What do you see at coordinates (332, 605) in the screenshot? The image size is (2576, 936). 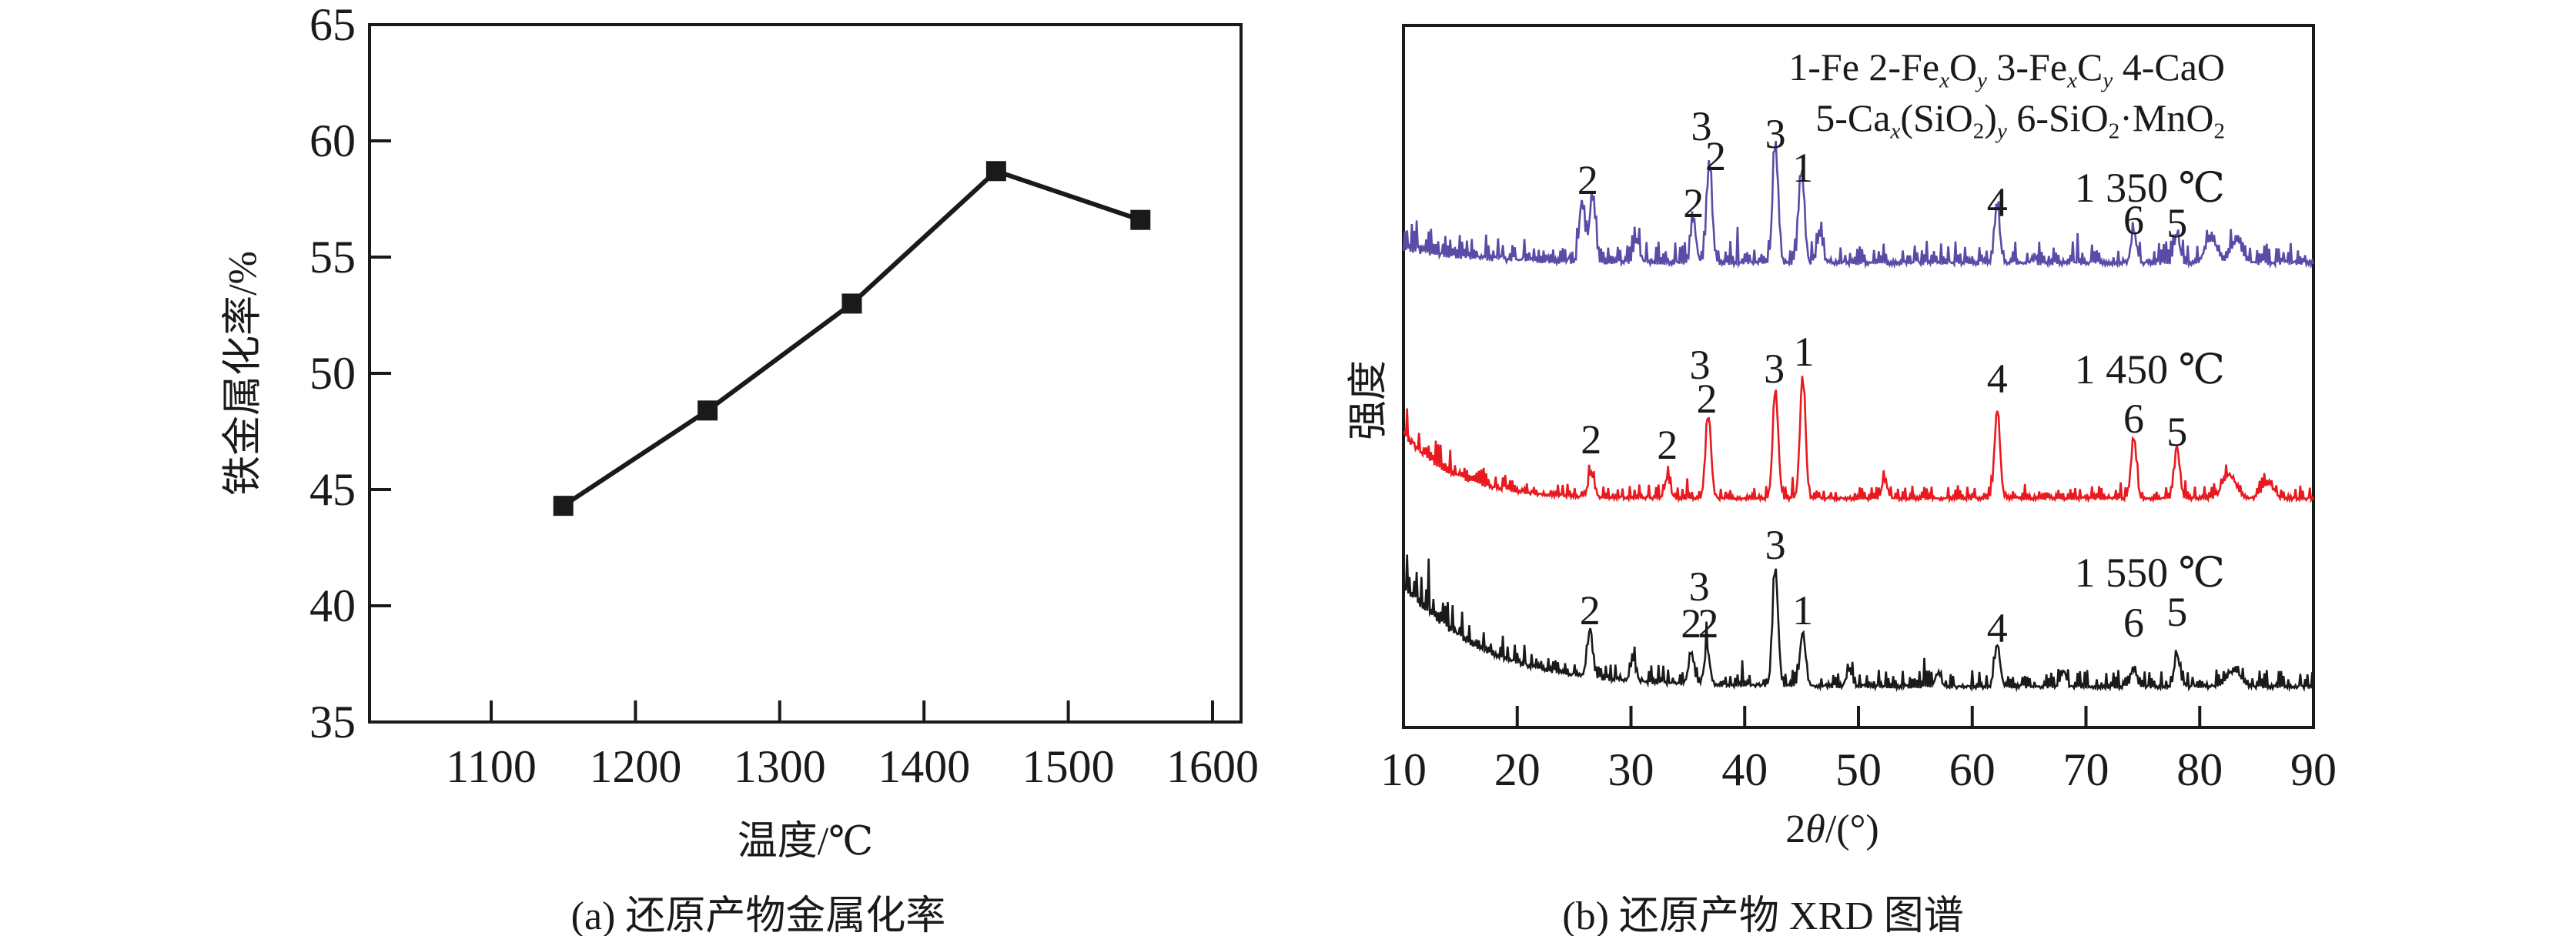 I see `left-y-tick-label: 40` at bounding box center [332, 605].